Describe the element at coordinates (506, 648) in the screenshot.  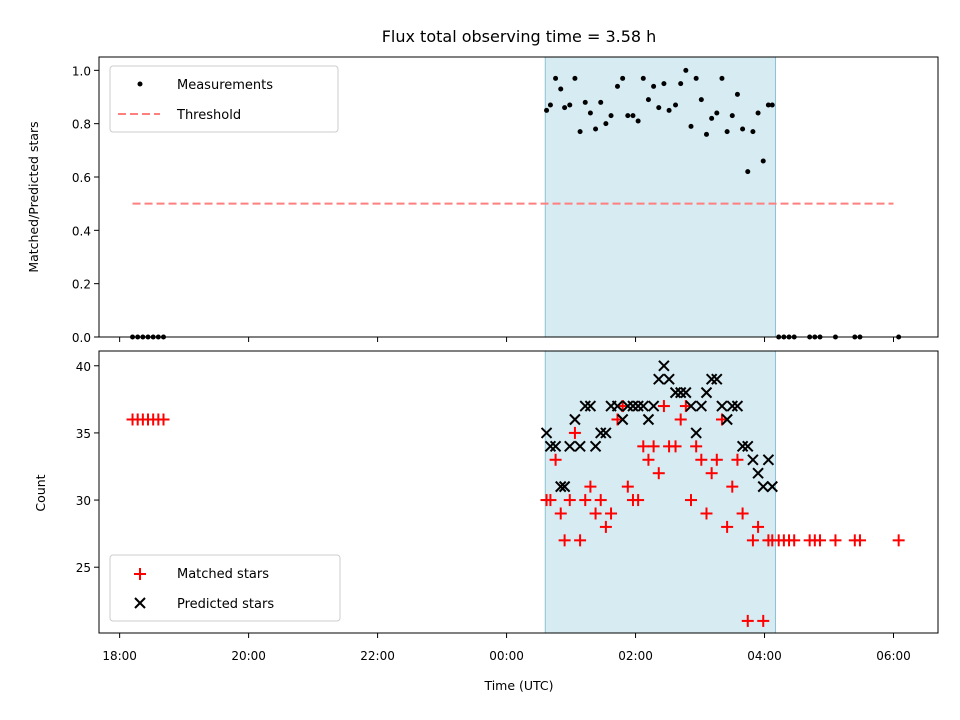
I see `bottom-x-ticks: 18:00 20:00 22:00 00:00 02:00 04:00 06:00` at that location.